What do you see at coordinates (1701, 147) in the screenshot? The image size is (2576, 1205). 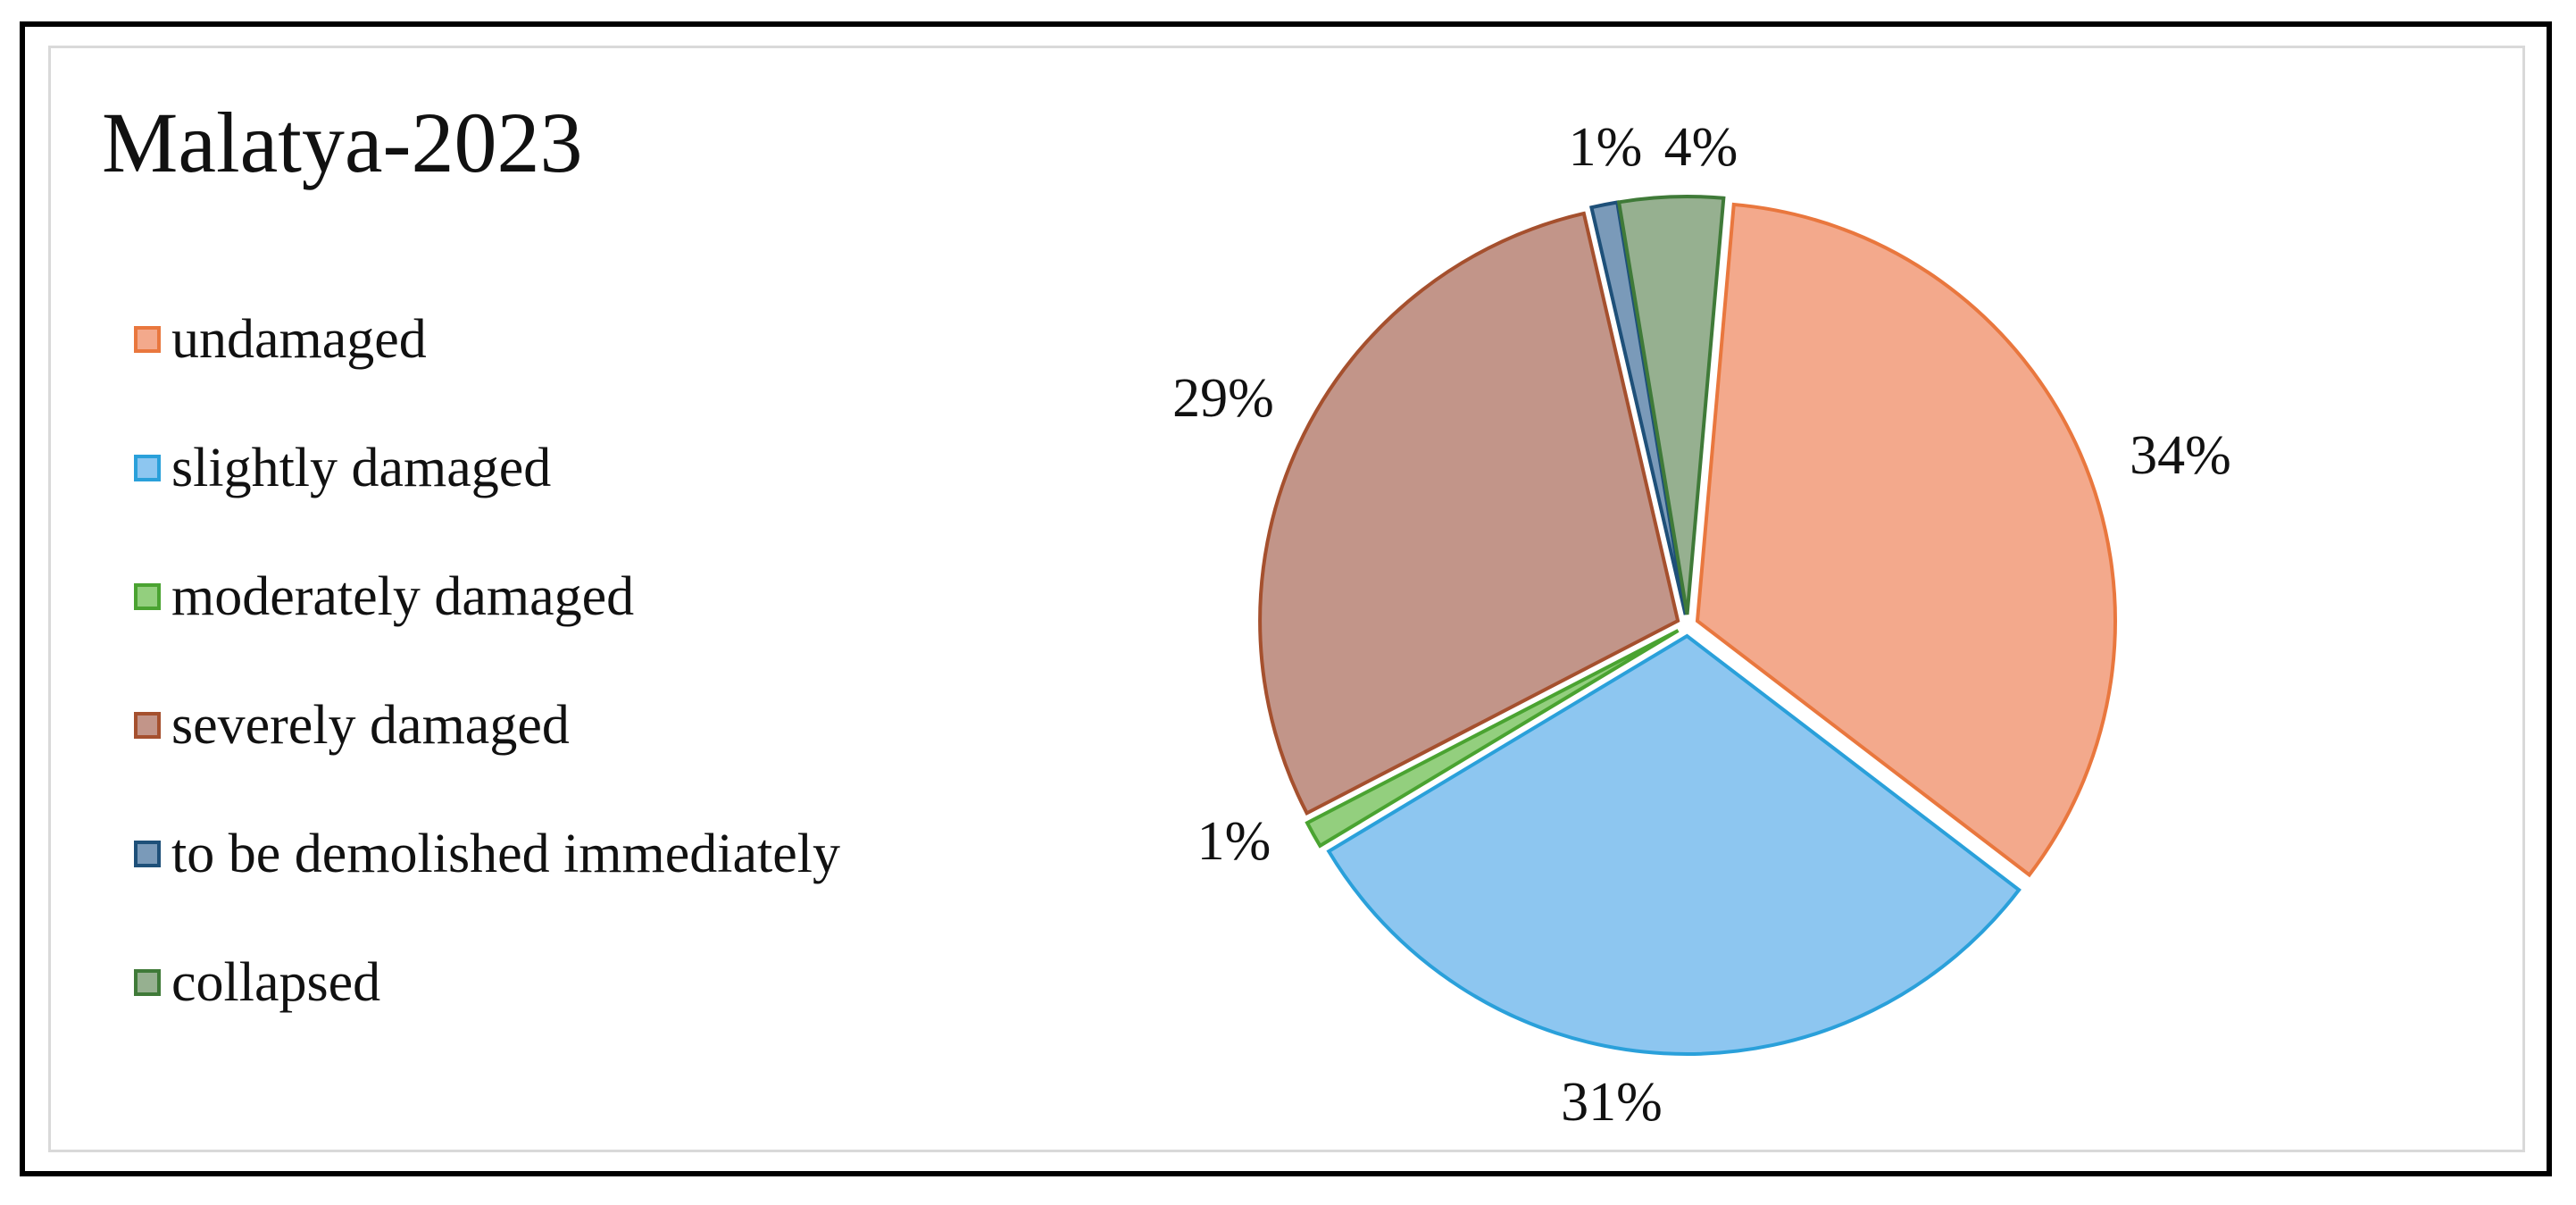 I see `data-label-collapsed: 4%` at bounding box center [1701, 147].